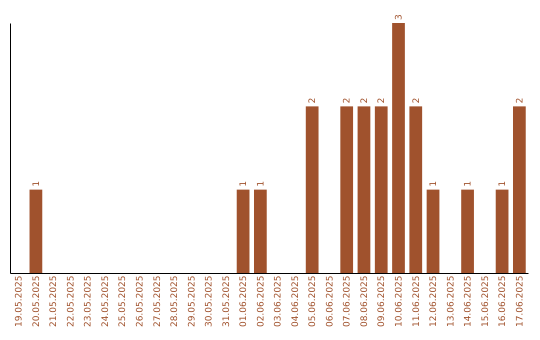  I want to click on x-tick-label: 07.06.2025, so click(347, 302).